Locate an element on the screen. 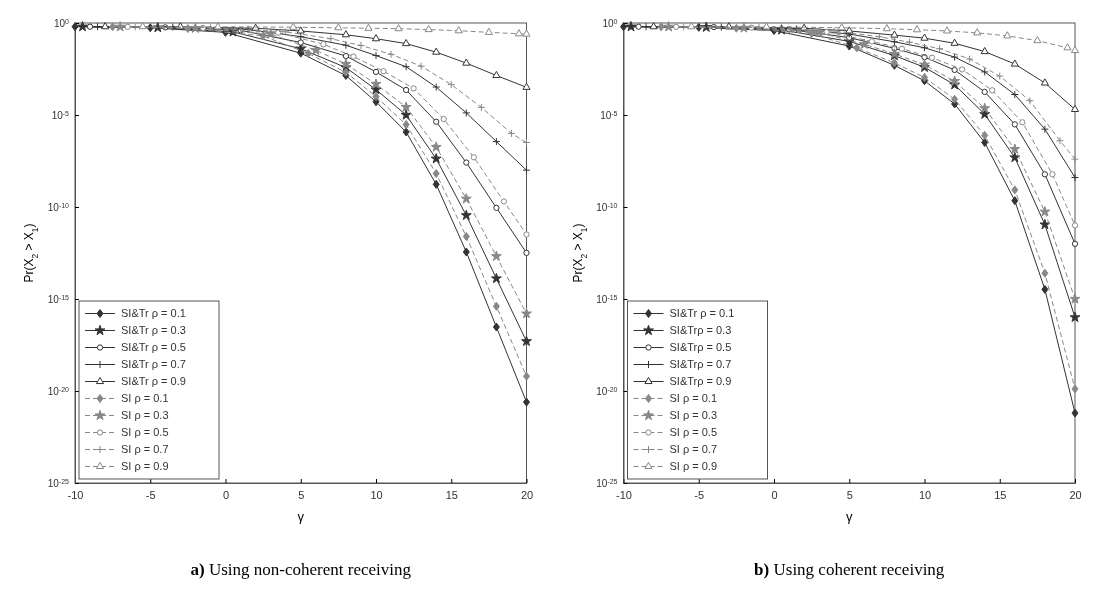  legend-label: SI&Tr ρ = 0.3 is located at coordinates (153, 330).